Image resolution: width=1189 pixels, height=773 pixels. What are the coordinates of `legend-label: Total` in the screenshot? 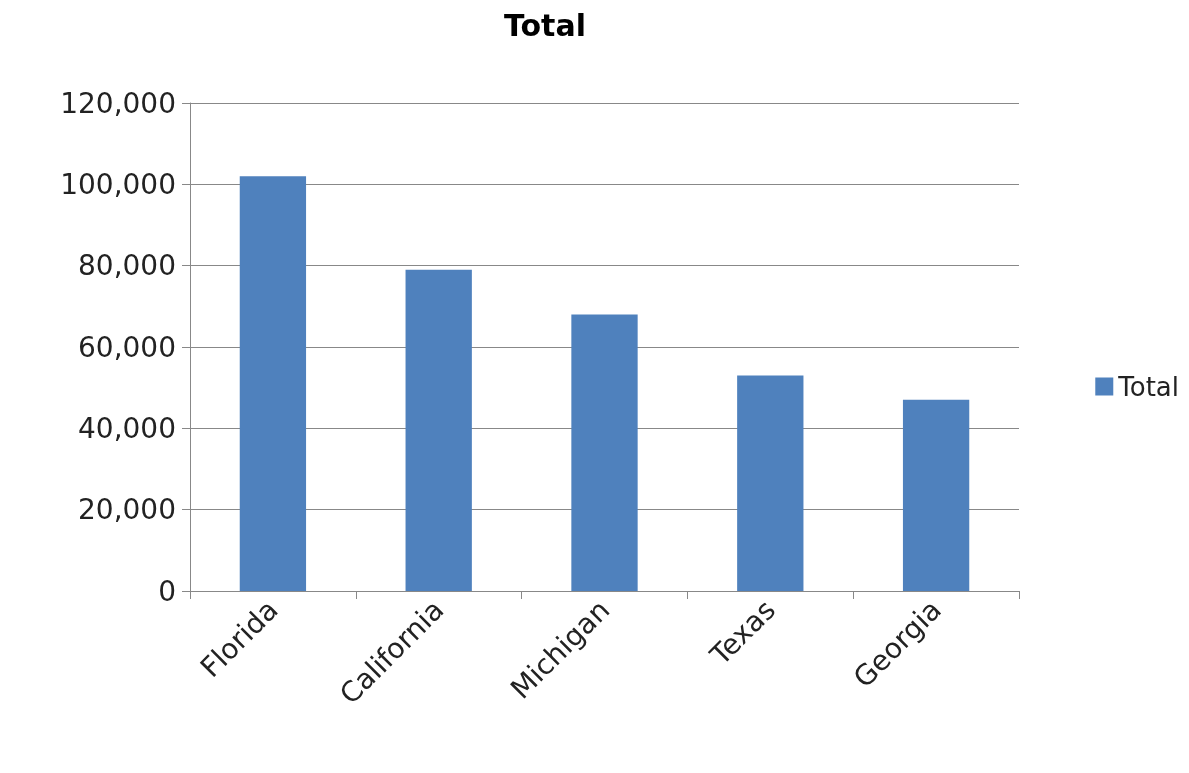 It's located at (1148, 386).